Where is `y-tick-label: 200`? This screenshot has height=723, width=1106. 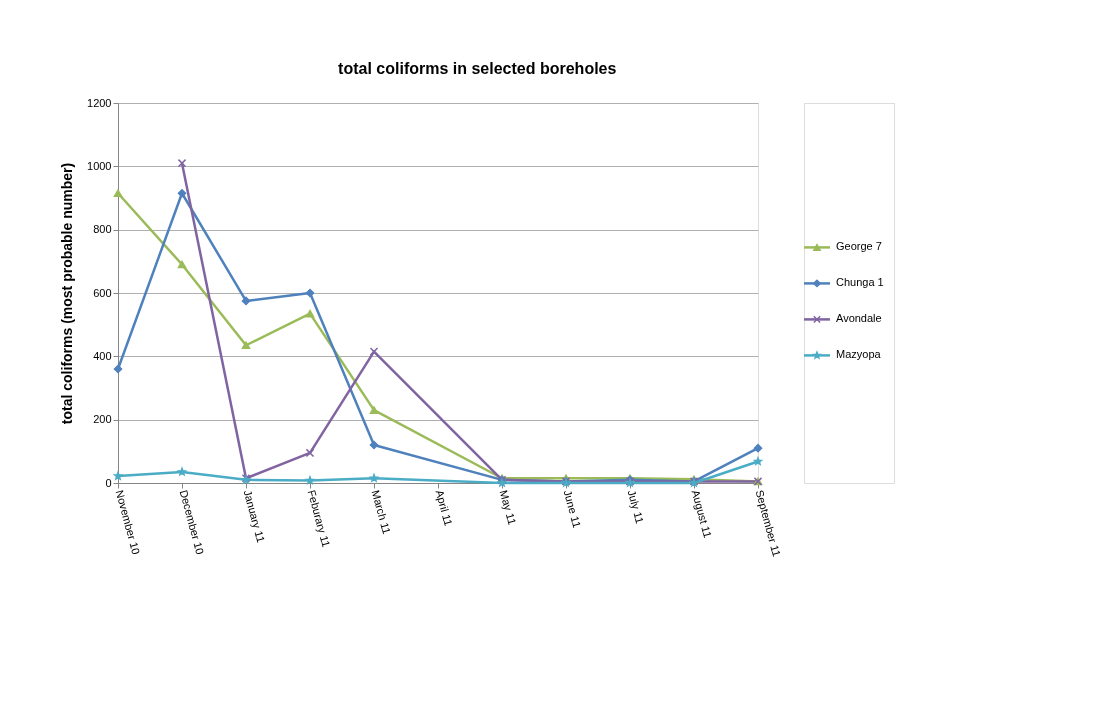
y-tick-label: 200 is located at coordinates (102, 419).